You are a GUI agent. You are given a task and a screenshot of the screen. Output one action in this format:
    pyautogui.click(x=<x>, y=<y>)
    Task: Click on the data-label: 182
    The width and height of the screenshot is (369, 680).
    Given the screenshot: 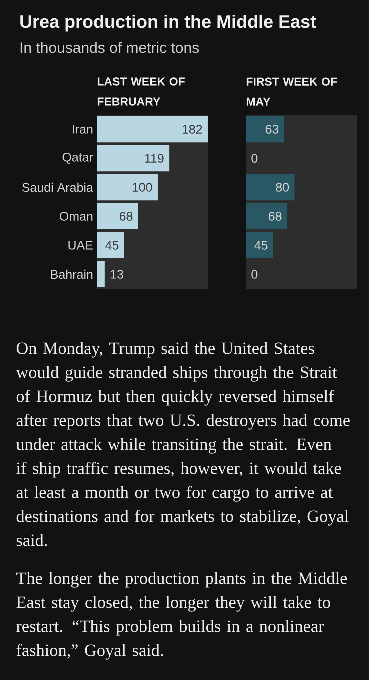 What is the action you would take?
    pyautogui.click(x=192, y=129)
    